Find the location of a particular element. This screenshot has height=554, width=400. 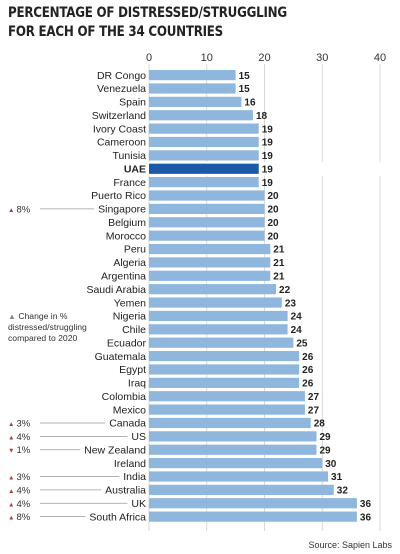

category-label: Peru is located at coordinates (135, 250).